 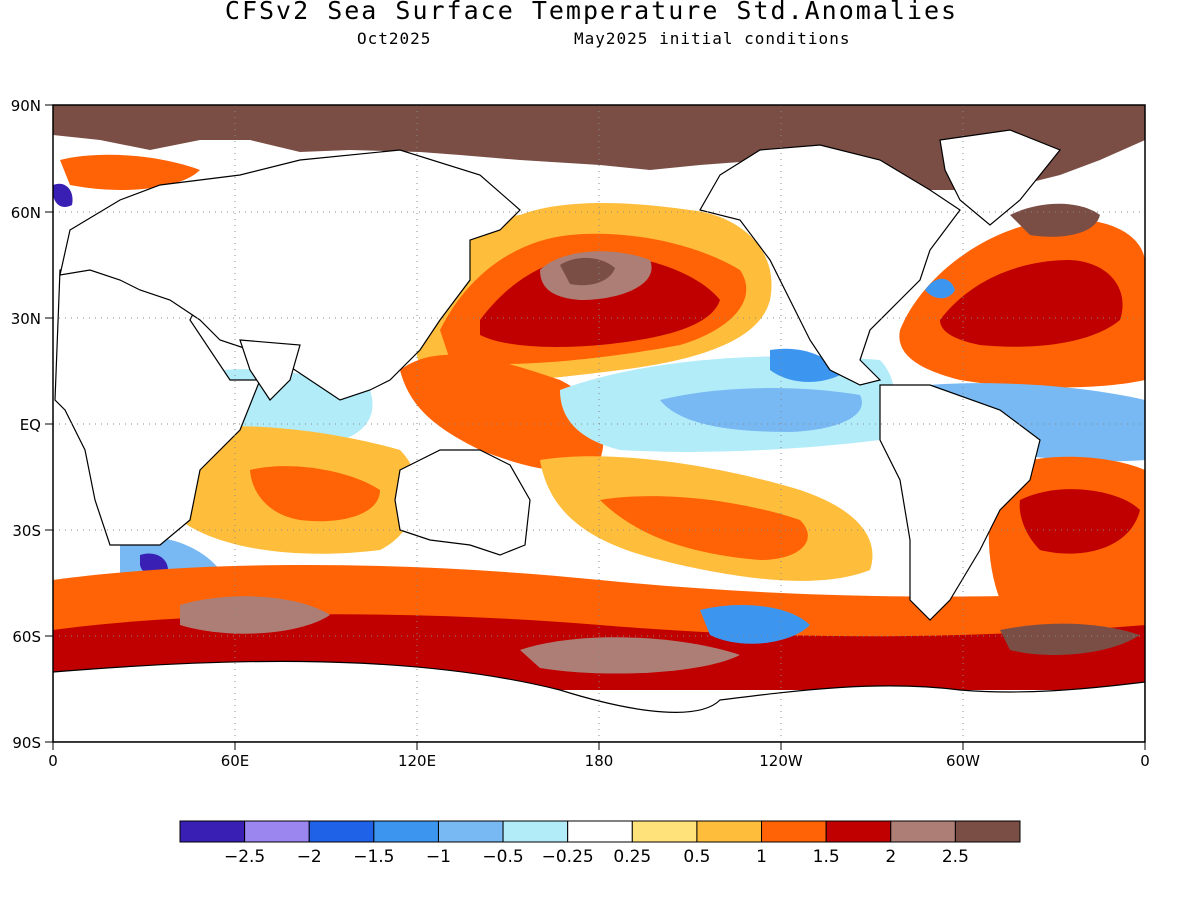 What do you see at coordinates (805, 365) in the screenshot?
I see `east-pacific-cool-spot` at bounding box center [805, 365].